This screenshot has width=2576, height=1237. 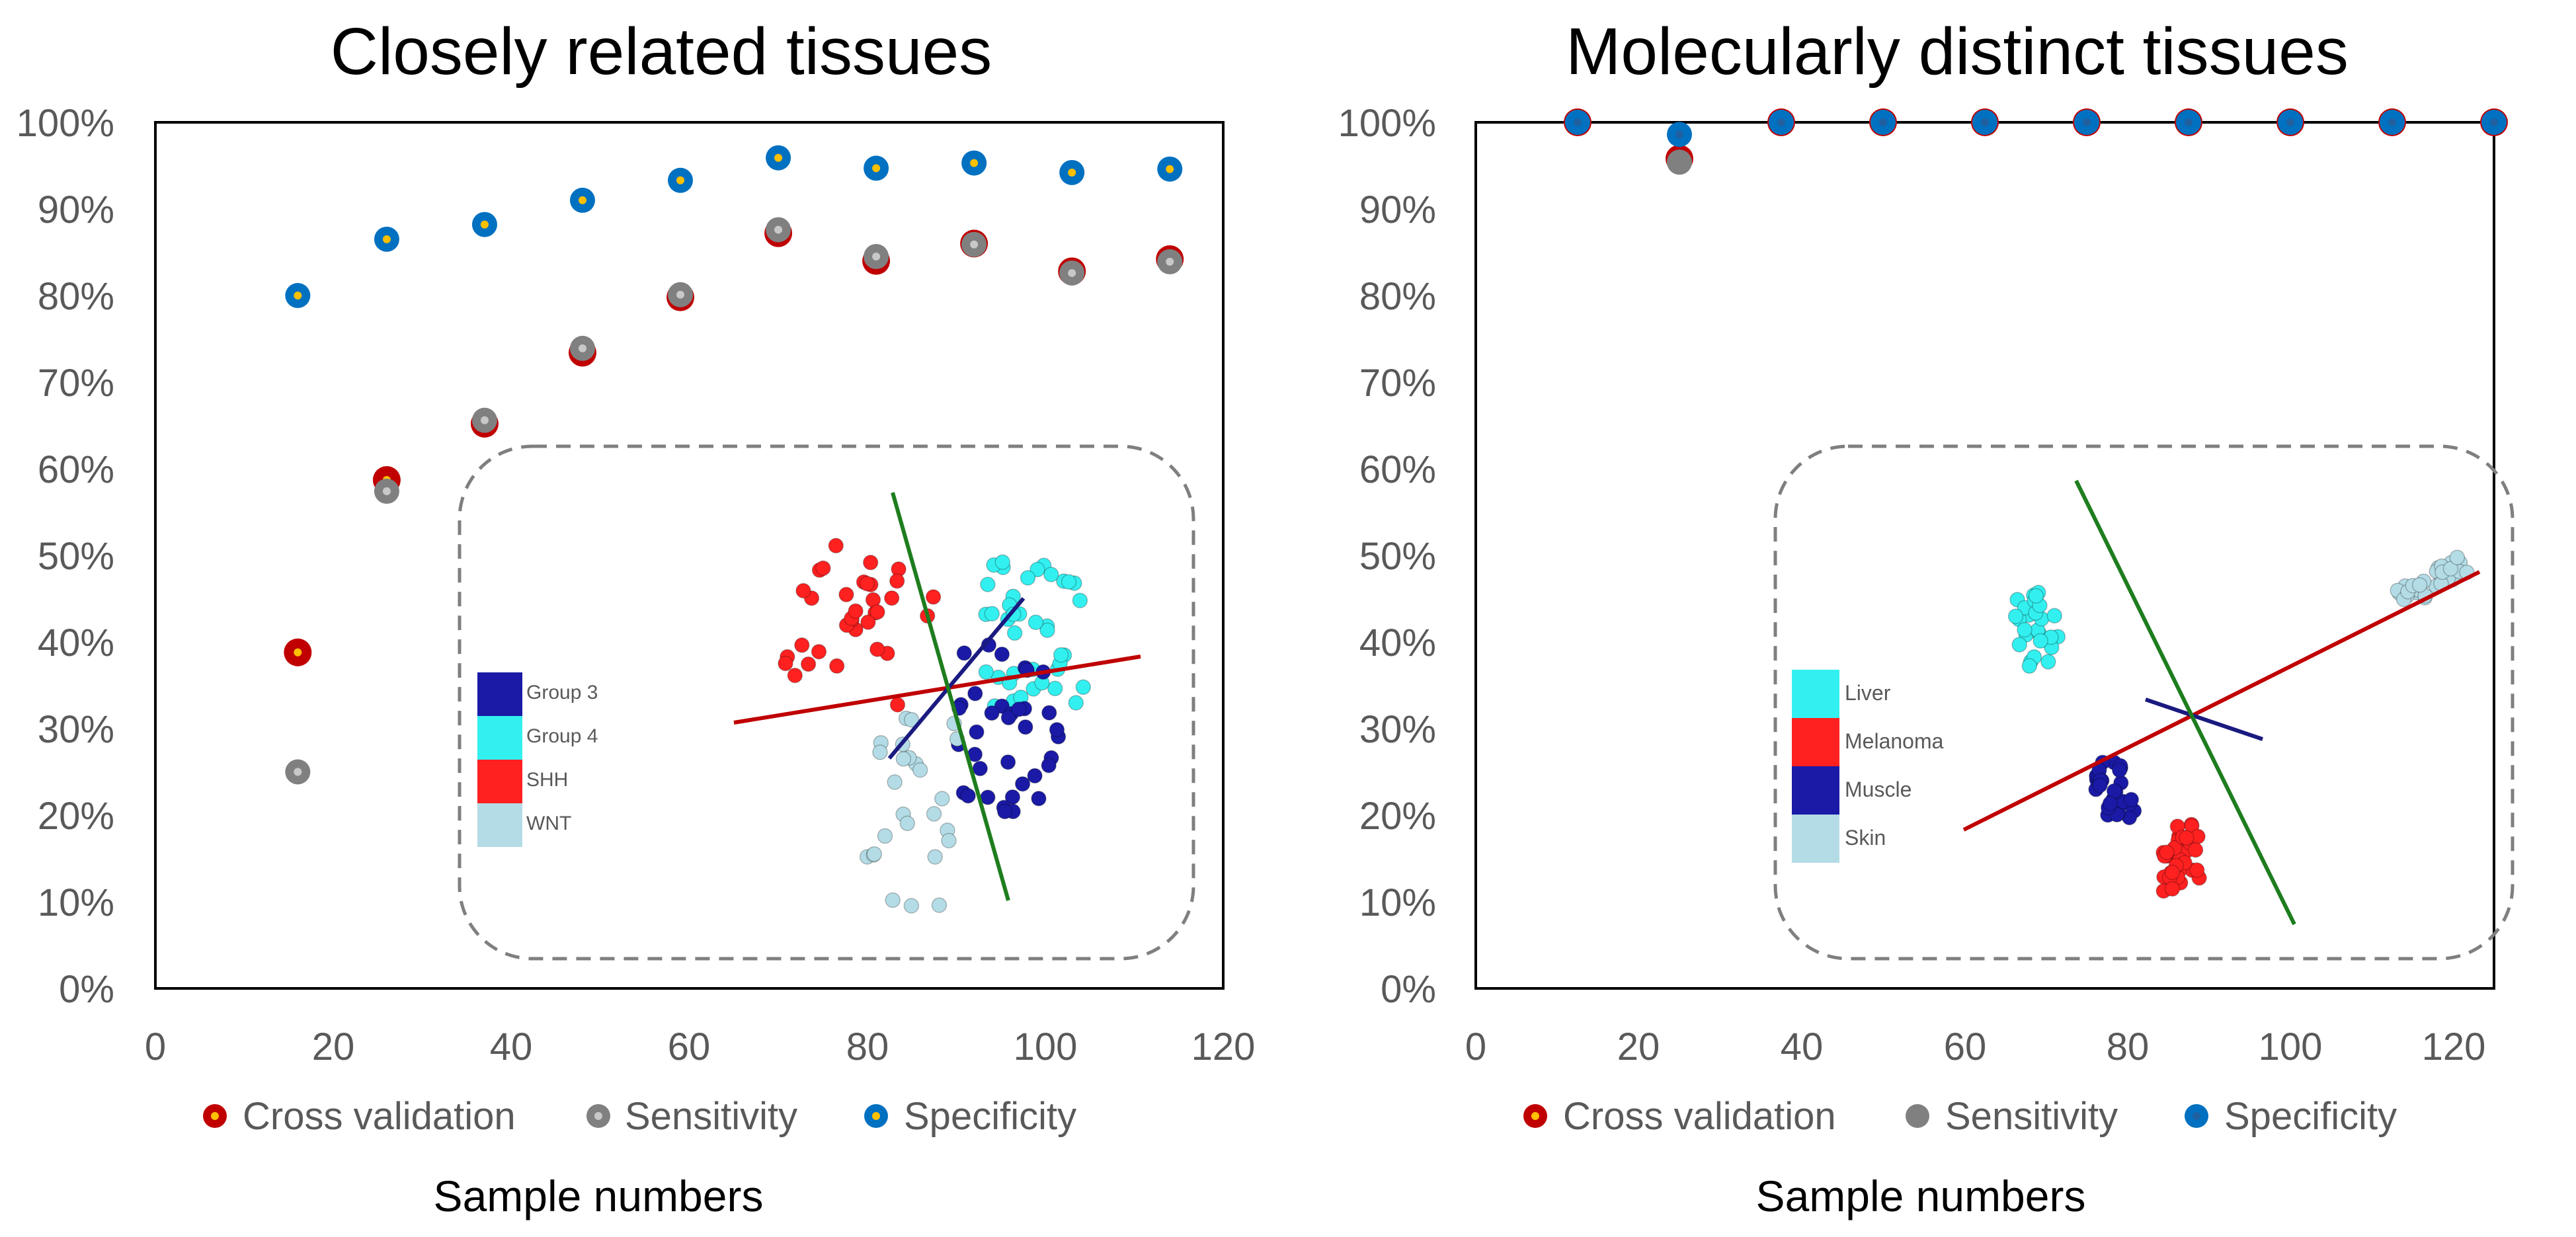 I want to click on inset-legend: Group 3 Group 4 SHH WNT, so click(x=537, y=759).